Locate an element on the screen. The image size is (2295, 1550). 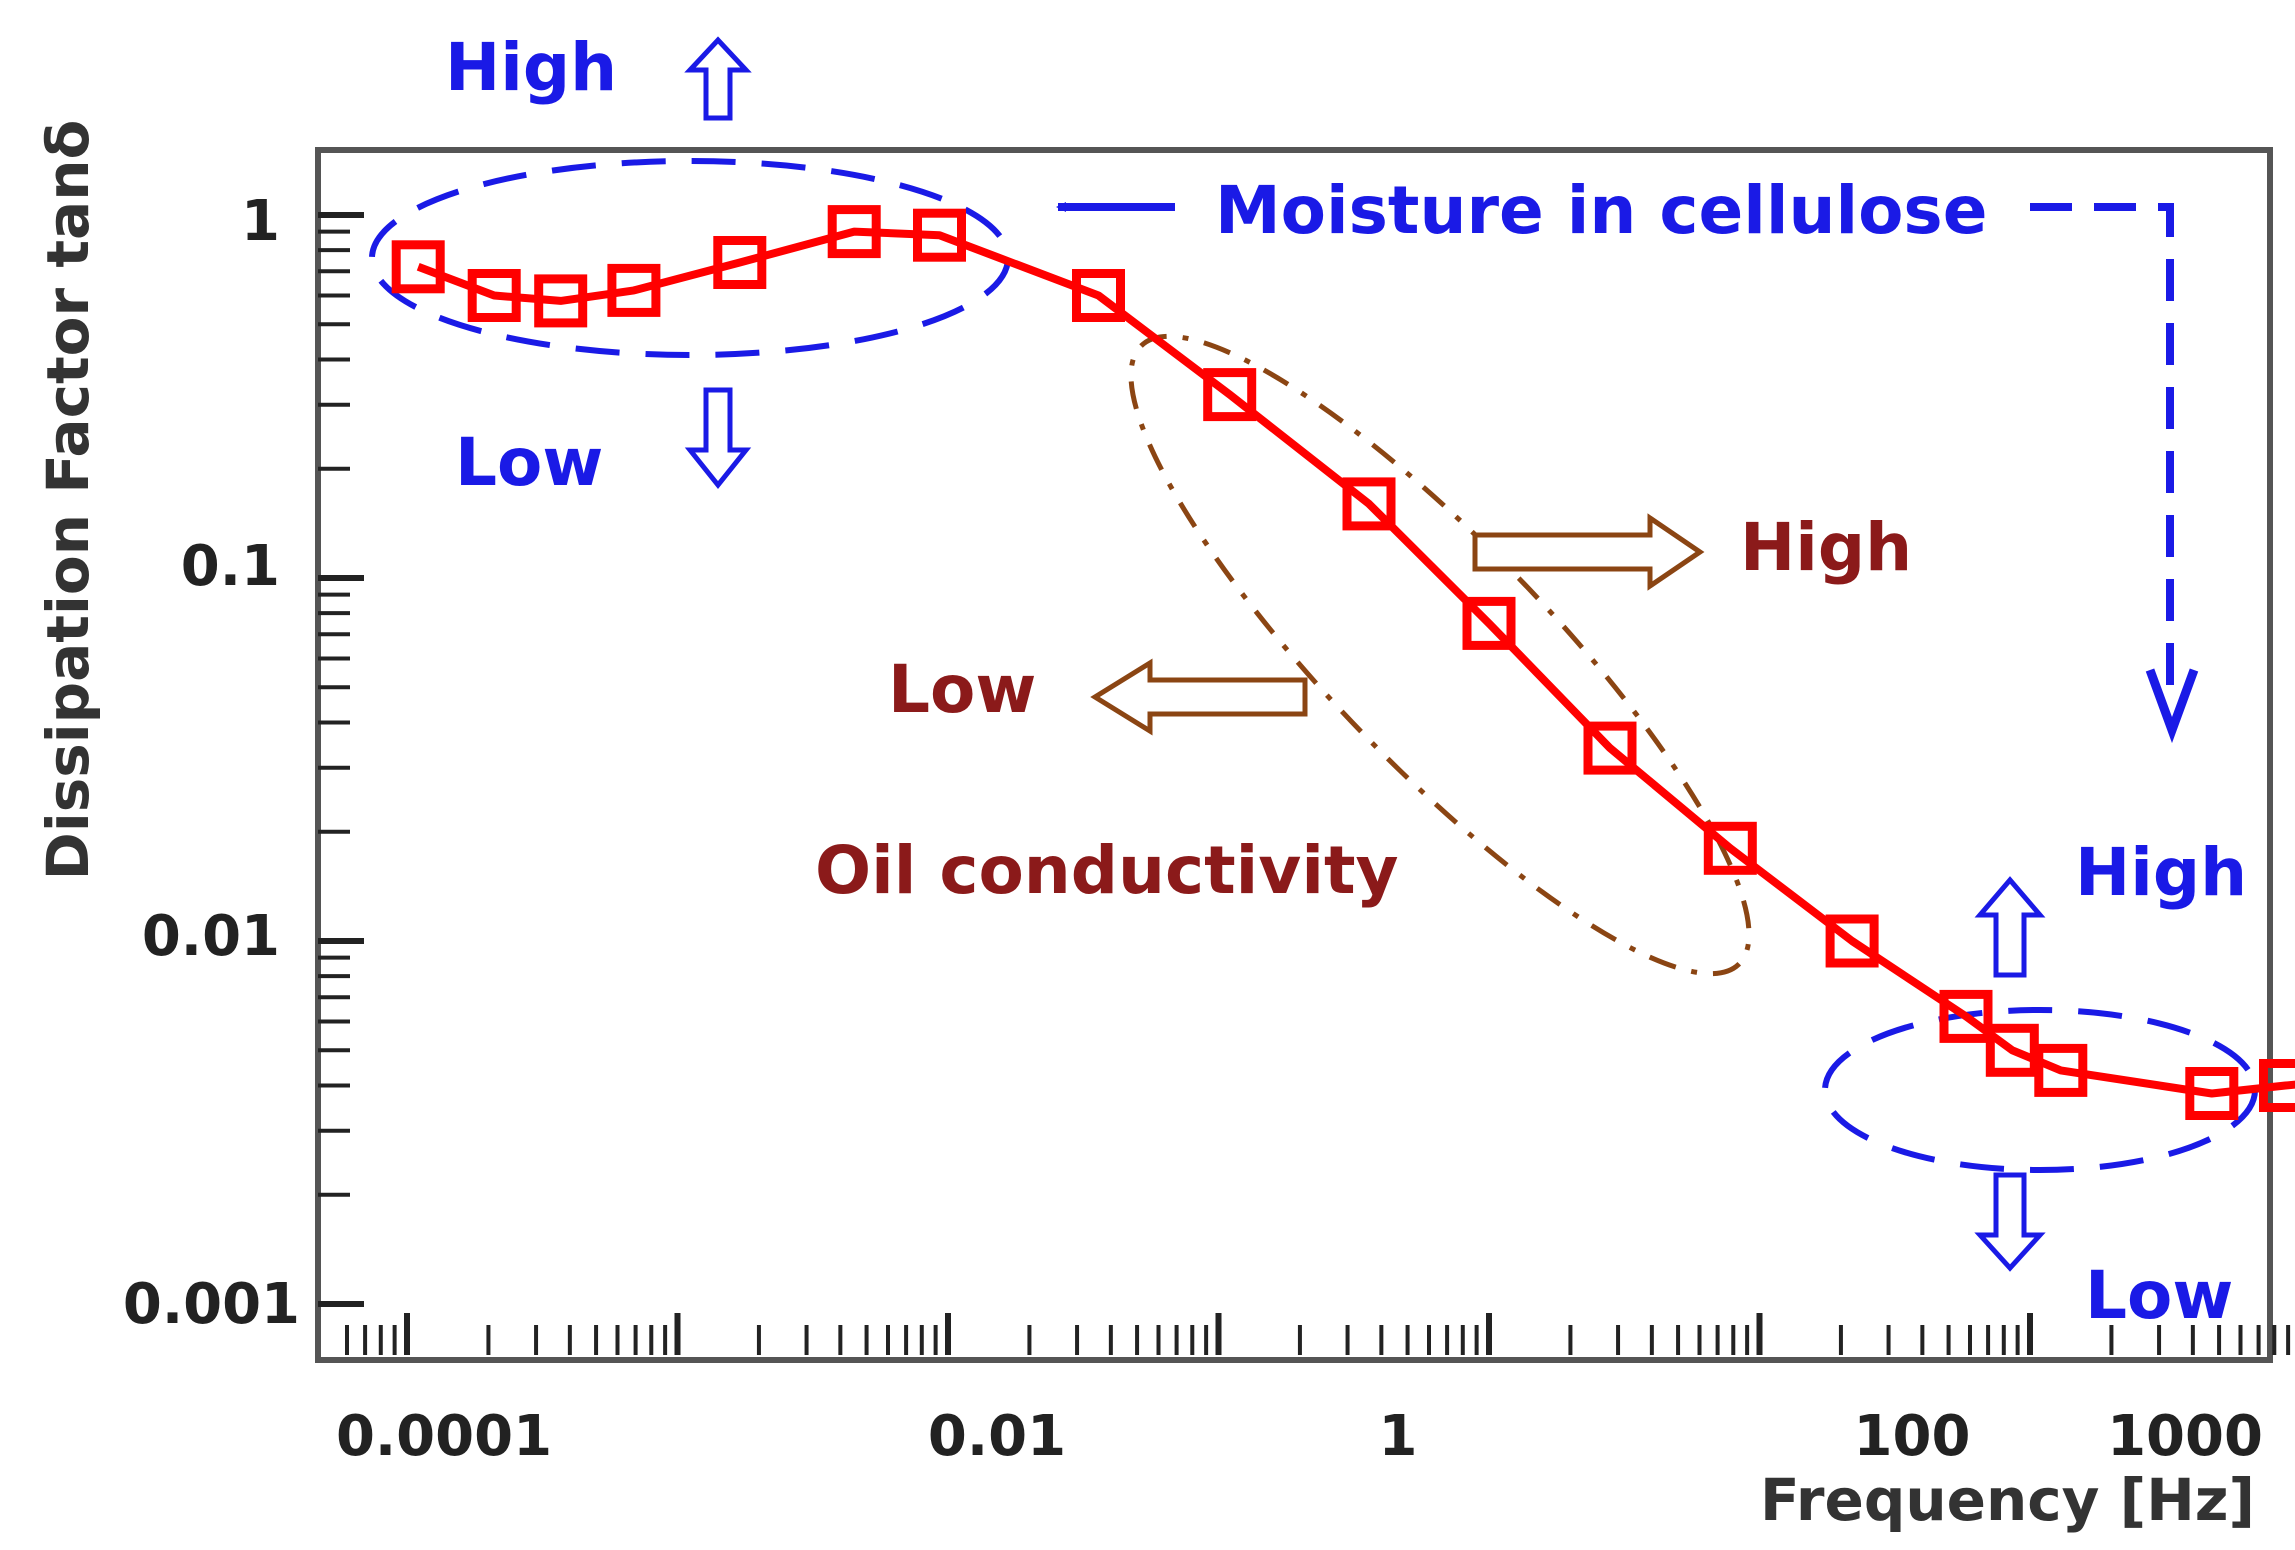
x-tick-label: 0.0001 is located at coordinates (444, 1436).